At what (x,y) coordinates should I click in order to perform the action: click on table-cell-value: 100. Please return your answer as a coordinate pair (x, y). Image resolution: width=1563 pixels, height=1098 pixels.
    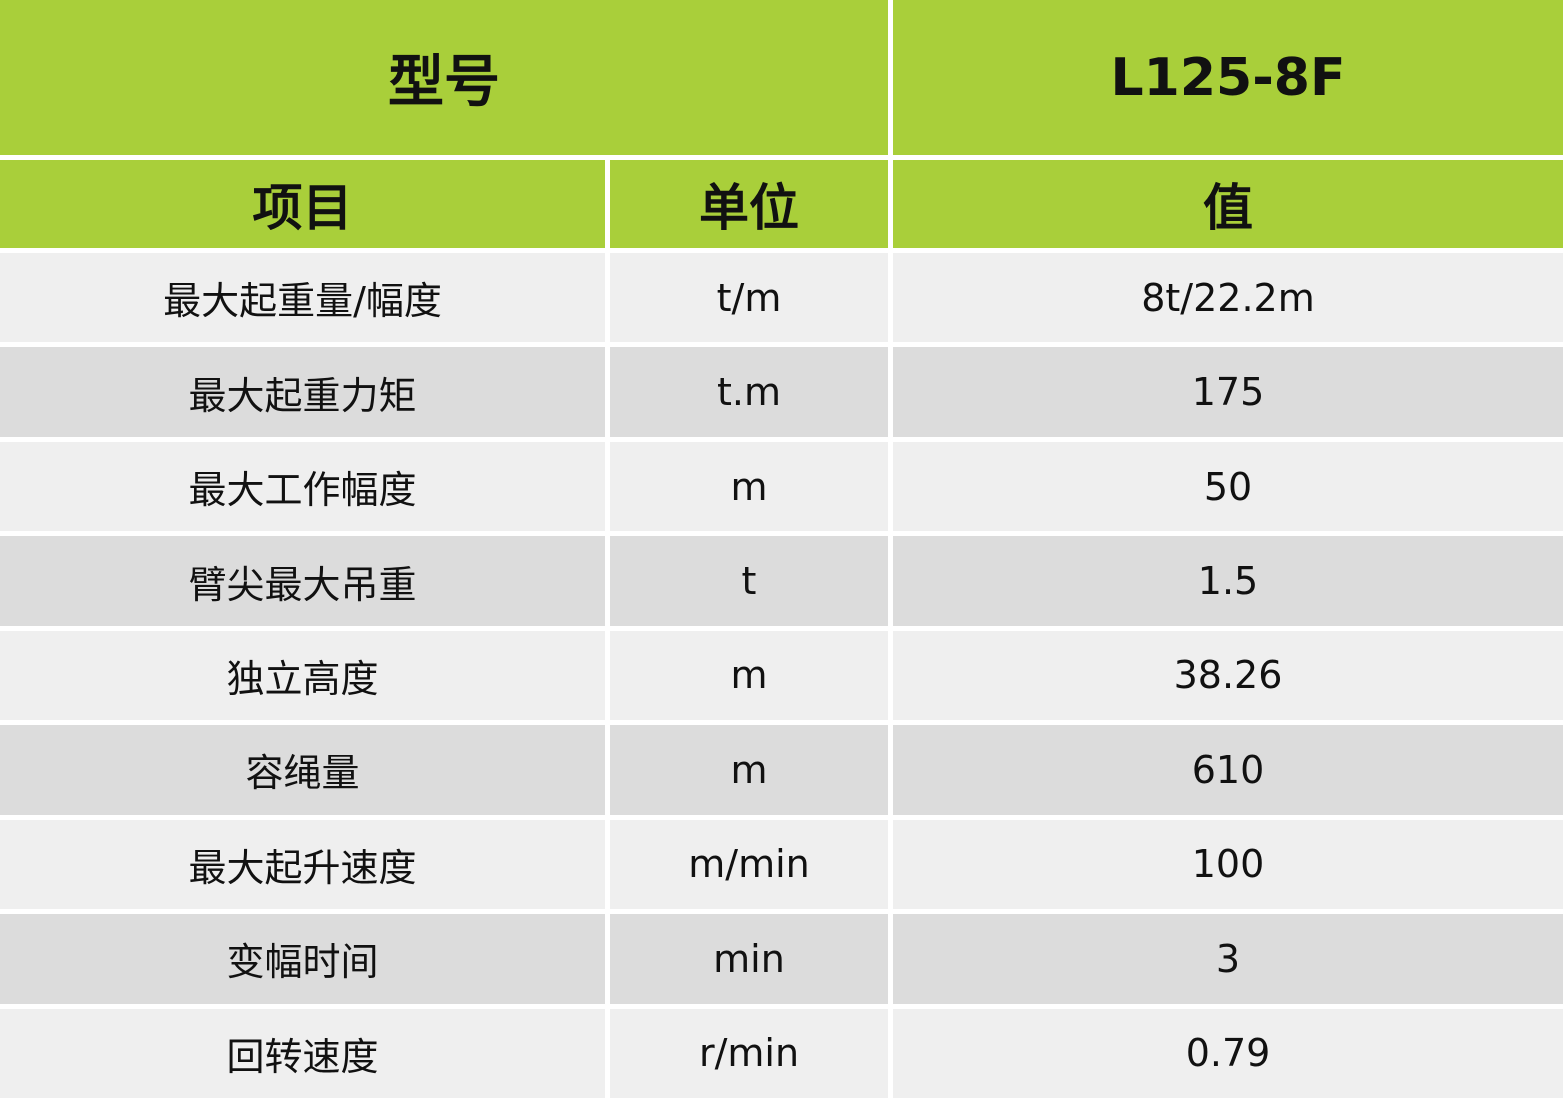
    Looking at the image, I should click on (1228, 864).